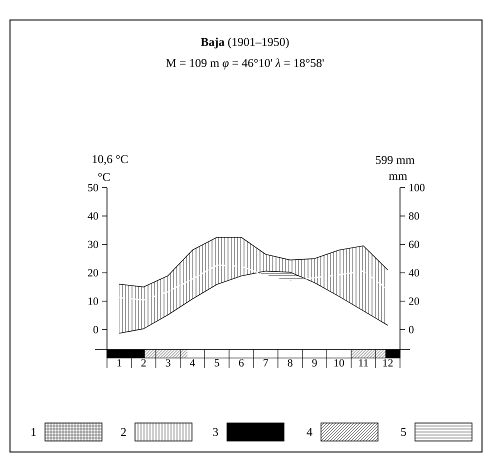  I want to click on y2-tick-label: 0, so click(411, 330).